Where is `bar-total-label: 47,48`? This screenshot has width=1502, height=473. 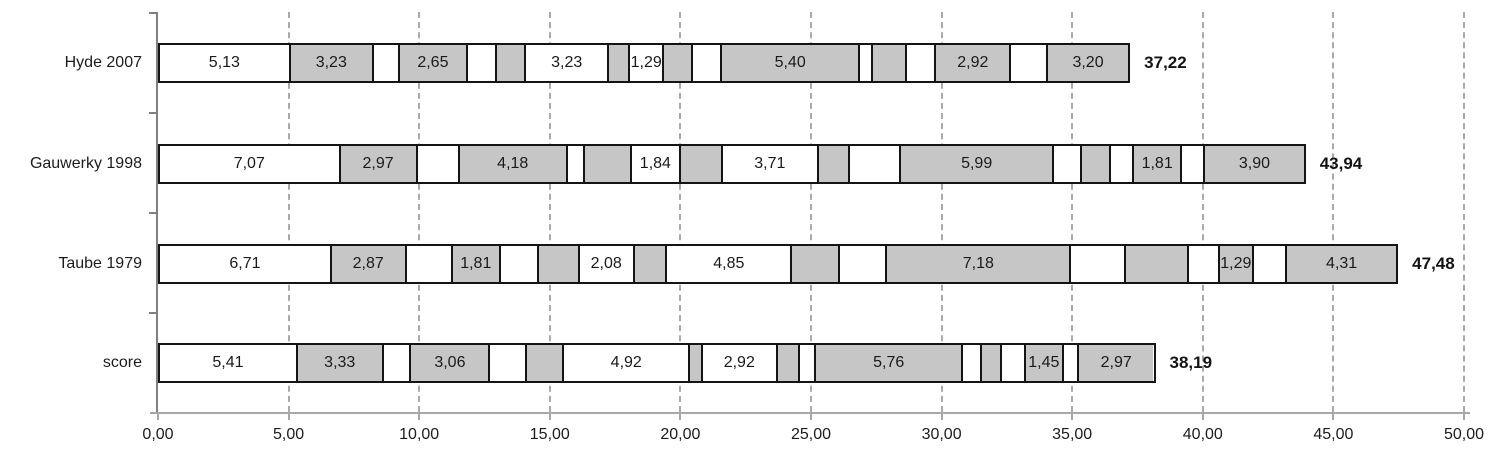 bar-total-label: 47,48 is located at coordinates (1433, 263).